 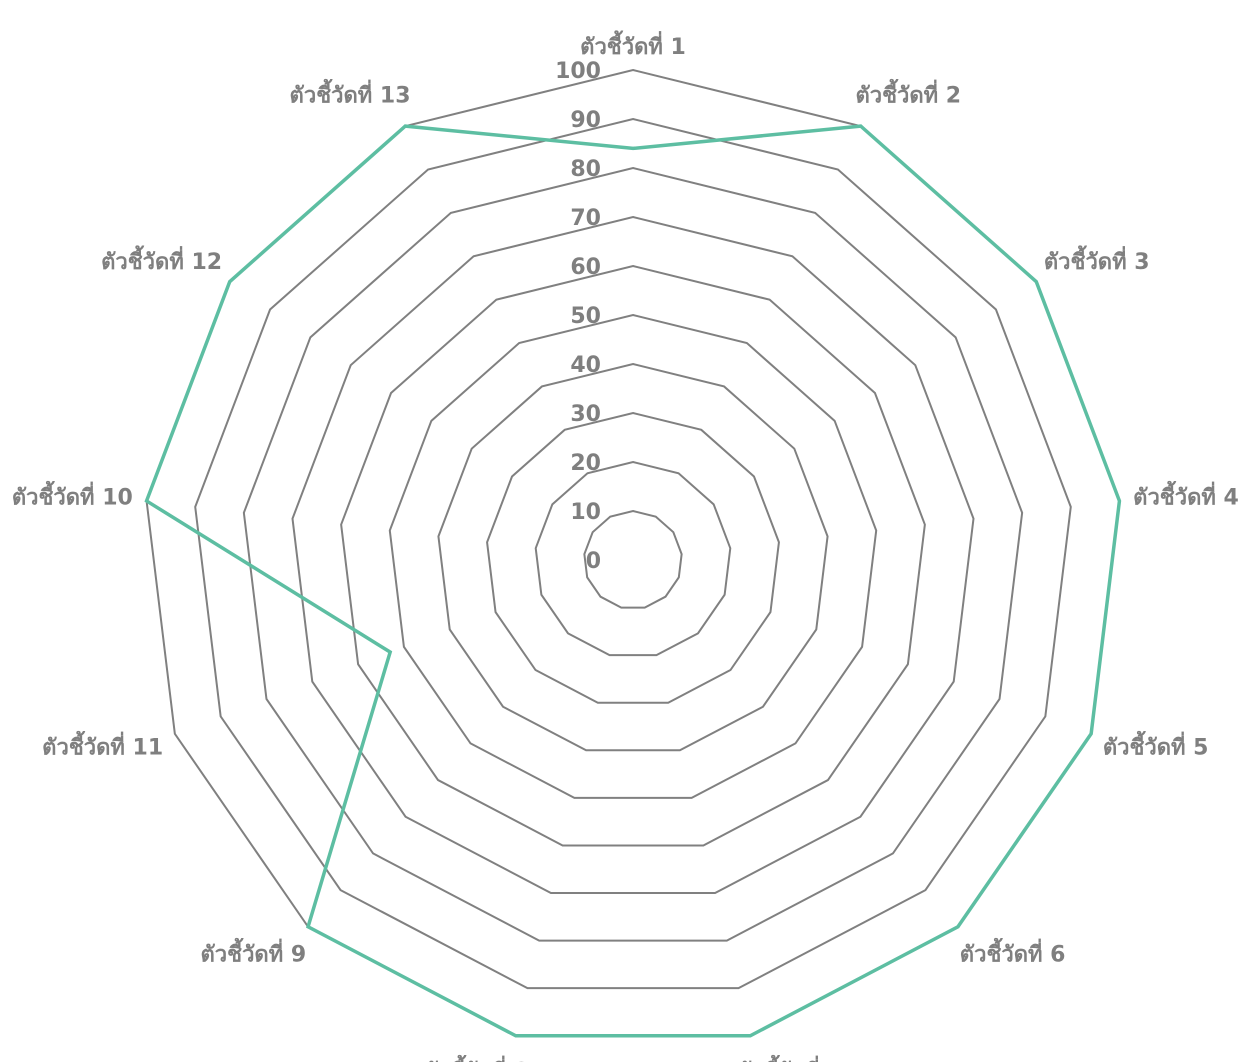 I want to click on tick-label: 90, so click(x=585, y=120).